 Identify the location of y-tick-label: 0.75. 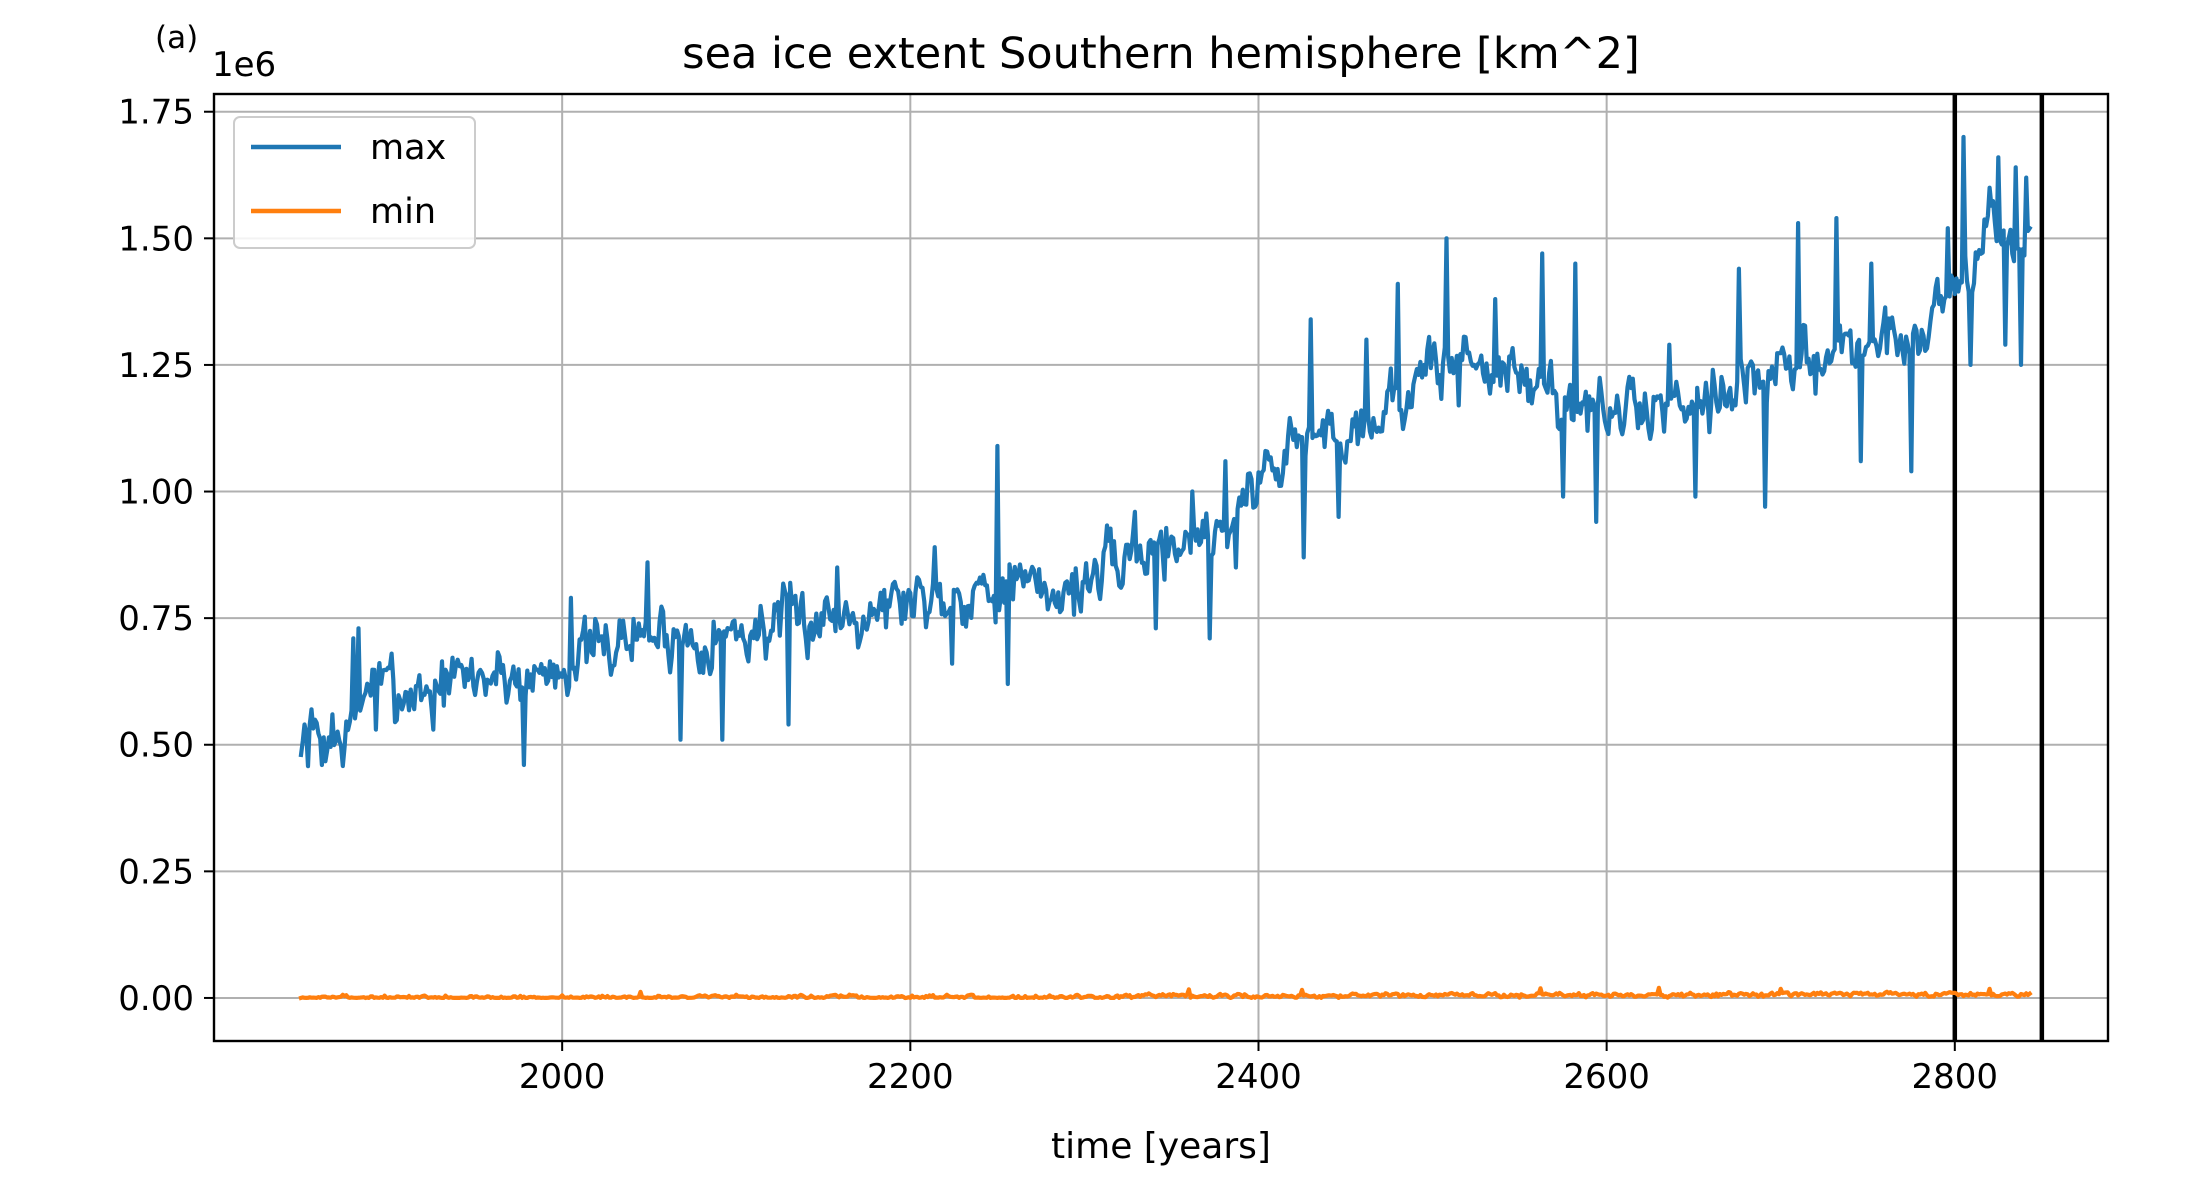
(156, 619).